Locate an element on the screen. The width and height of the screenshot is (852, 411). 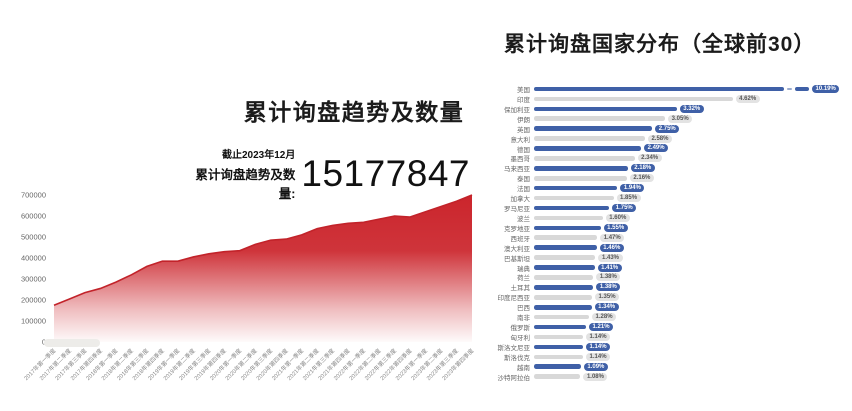
country-label: 巴基斯坦 is located at coordinates (517, 259).